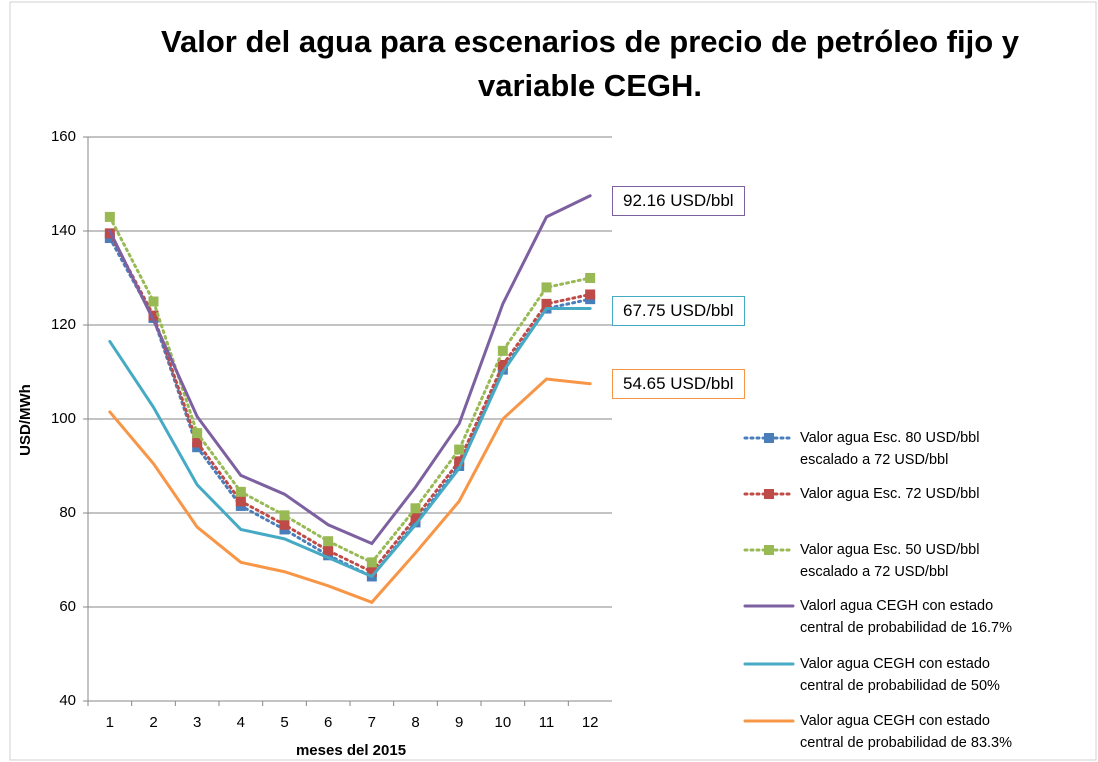 The image size is (1098, 762). What do you see at coordinates (241, 722) in the screenshot?
I see `x-tick-label: 4` at bounding box center [241, 722].